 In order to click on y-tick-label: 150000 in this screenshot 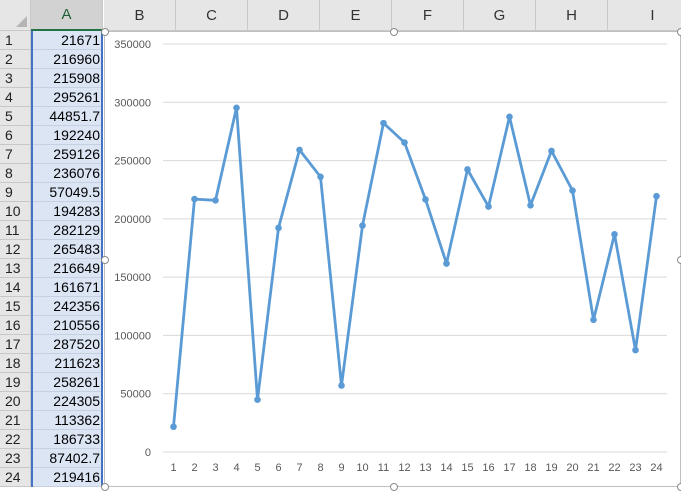, I will do `click(132, 278)`.